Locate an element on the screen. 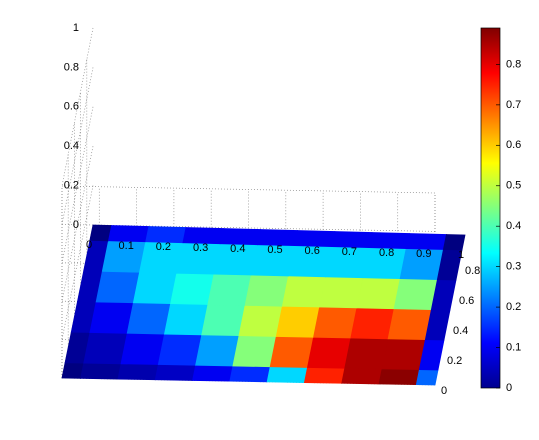  x-tick-label: 0.8 is located at coordinates (386, 253).